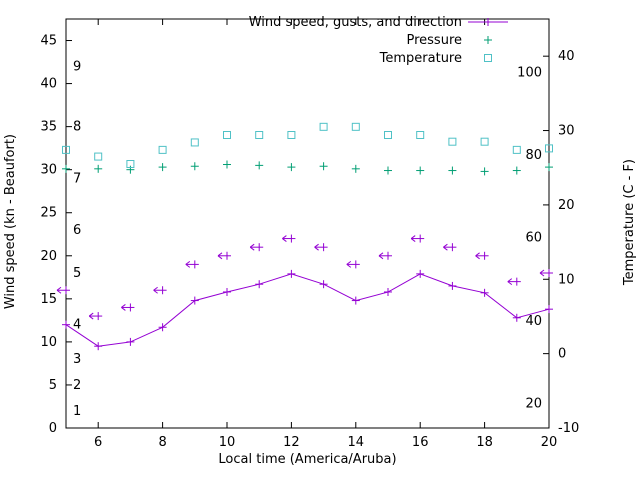  Describe the element at coordinates (307, 168) in the screenshot. I see `series-pressure` at that location.